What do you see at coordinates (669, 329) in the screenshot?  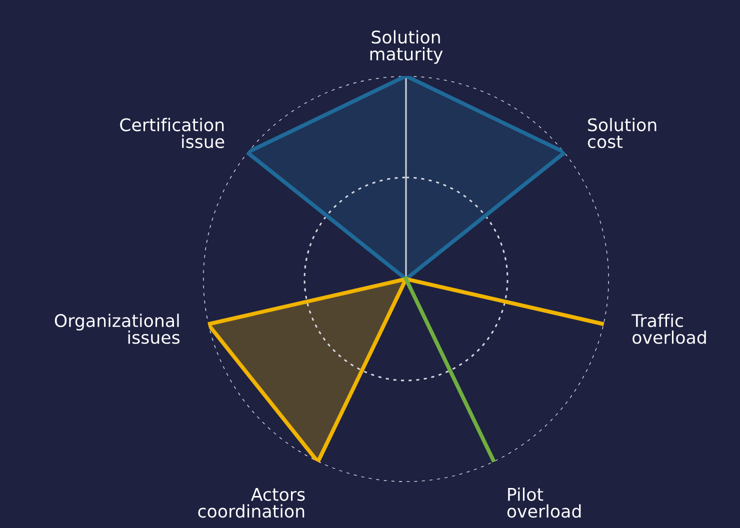 I see `spoke-label: Traffic overload` at bounding box center [669, 329].